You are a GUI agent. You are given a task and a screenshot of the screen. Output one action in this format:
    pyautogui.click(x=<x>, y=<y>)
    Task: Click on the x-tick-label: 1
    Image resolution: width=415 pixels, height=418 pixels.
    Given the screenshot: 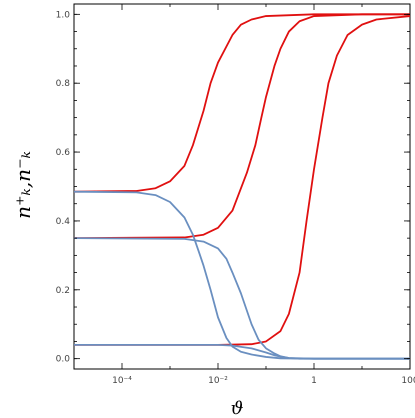 What is the action you would take?
    pyautogui.click(x=314, y=381)
    